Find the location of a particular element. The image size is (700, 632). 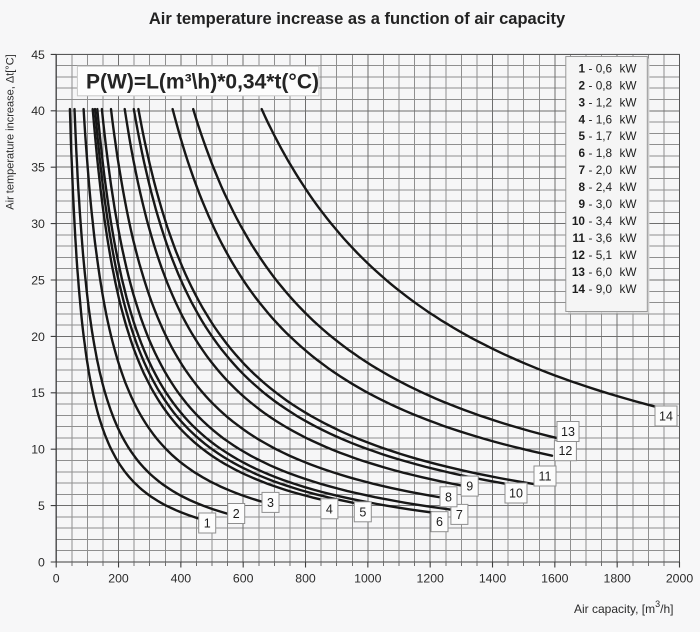

svg-text: 600 is located at coordinates (243, 579).